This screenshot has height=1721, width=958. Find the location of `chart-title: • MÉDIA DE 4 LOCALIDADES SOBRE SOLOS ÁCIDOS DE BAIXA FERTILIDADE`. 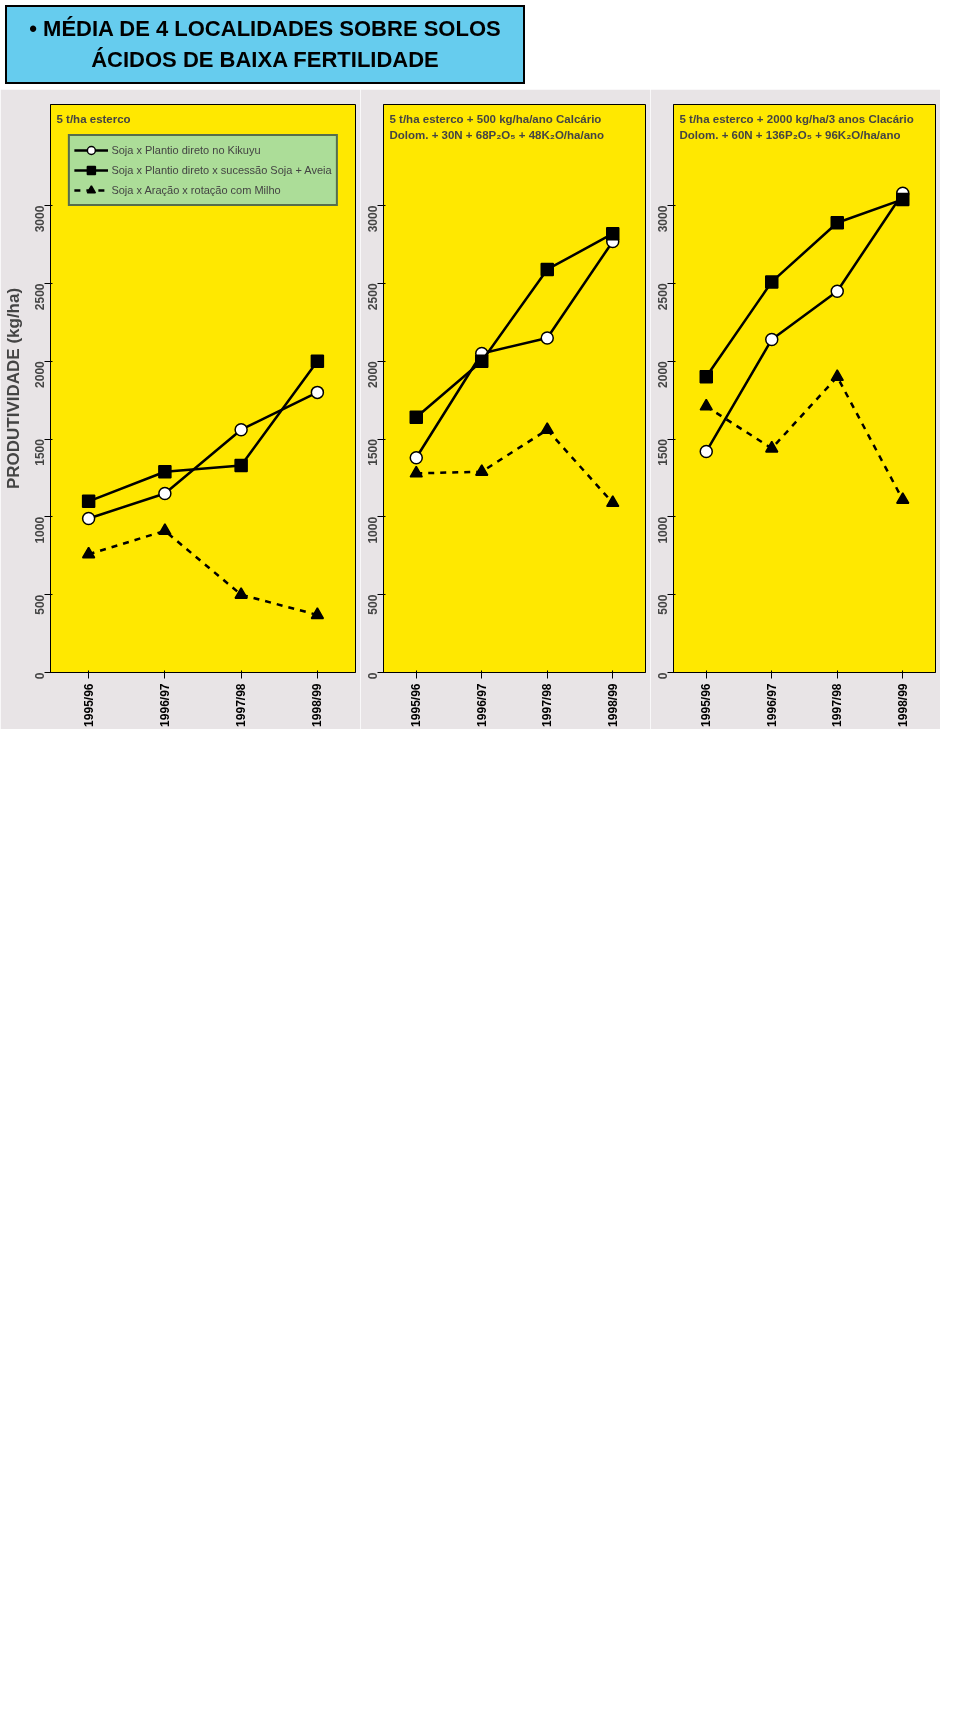

chart-title: • MÉDIA DE 4 LOCALIDADES SOBRE SOLOS ÁCIDOS DE BAIXA FERTILIDADE is located at coordinates (265, 45).